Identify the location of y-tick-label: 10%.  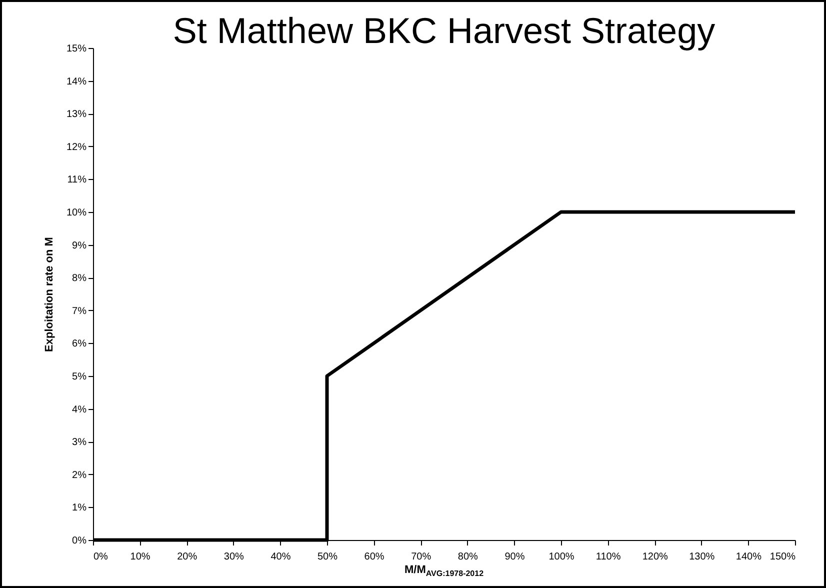
(76, 213).